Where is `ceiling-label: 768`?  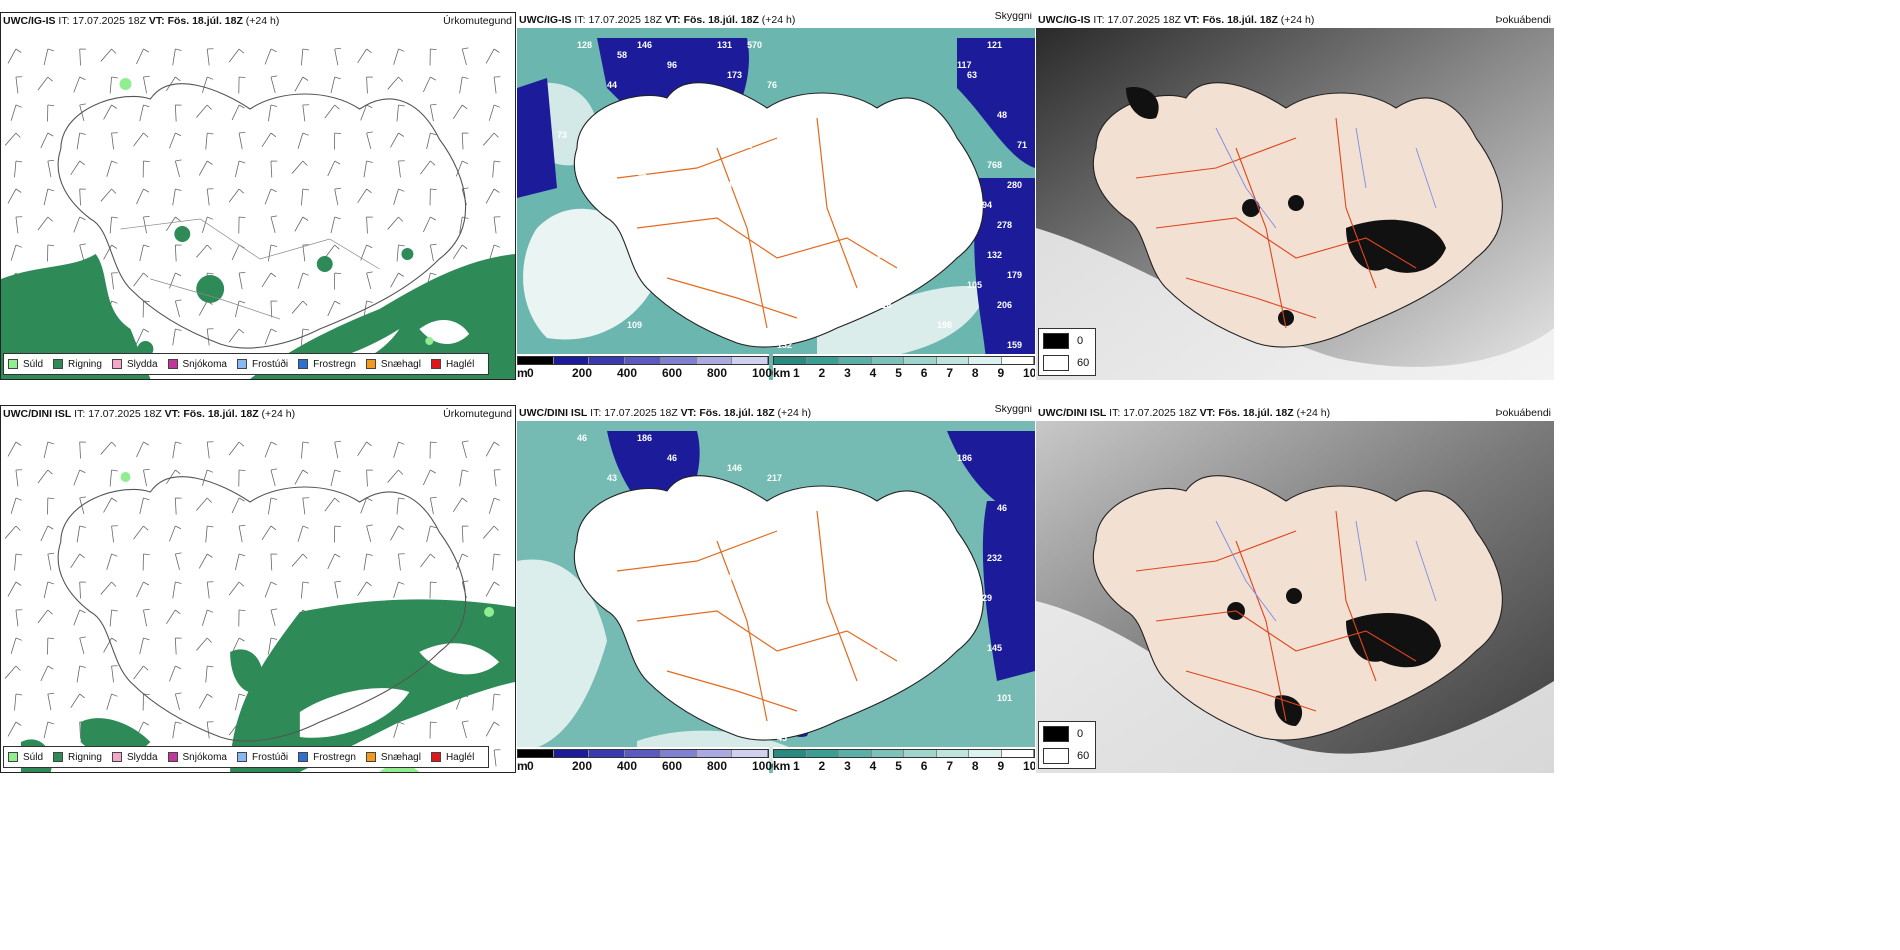
ceiling-label: 768 is located at coordinates (994, 165).